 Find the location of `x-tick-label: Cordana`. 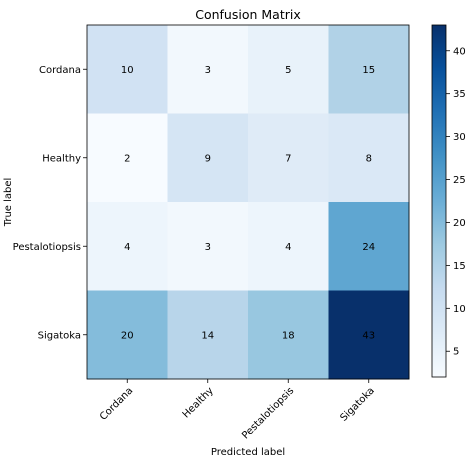

x-tick-label: Cordana is located at coordinates (116, 403).